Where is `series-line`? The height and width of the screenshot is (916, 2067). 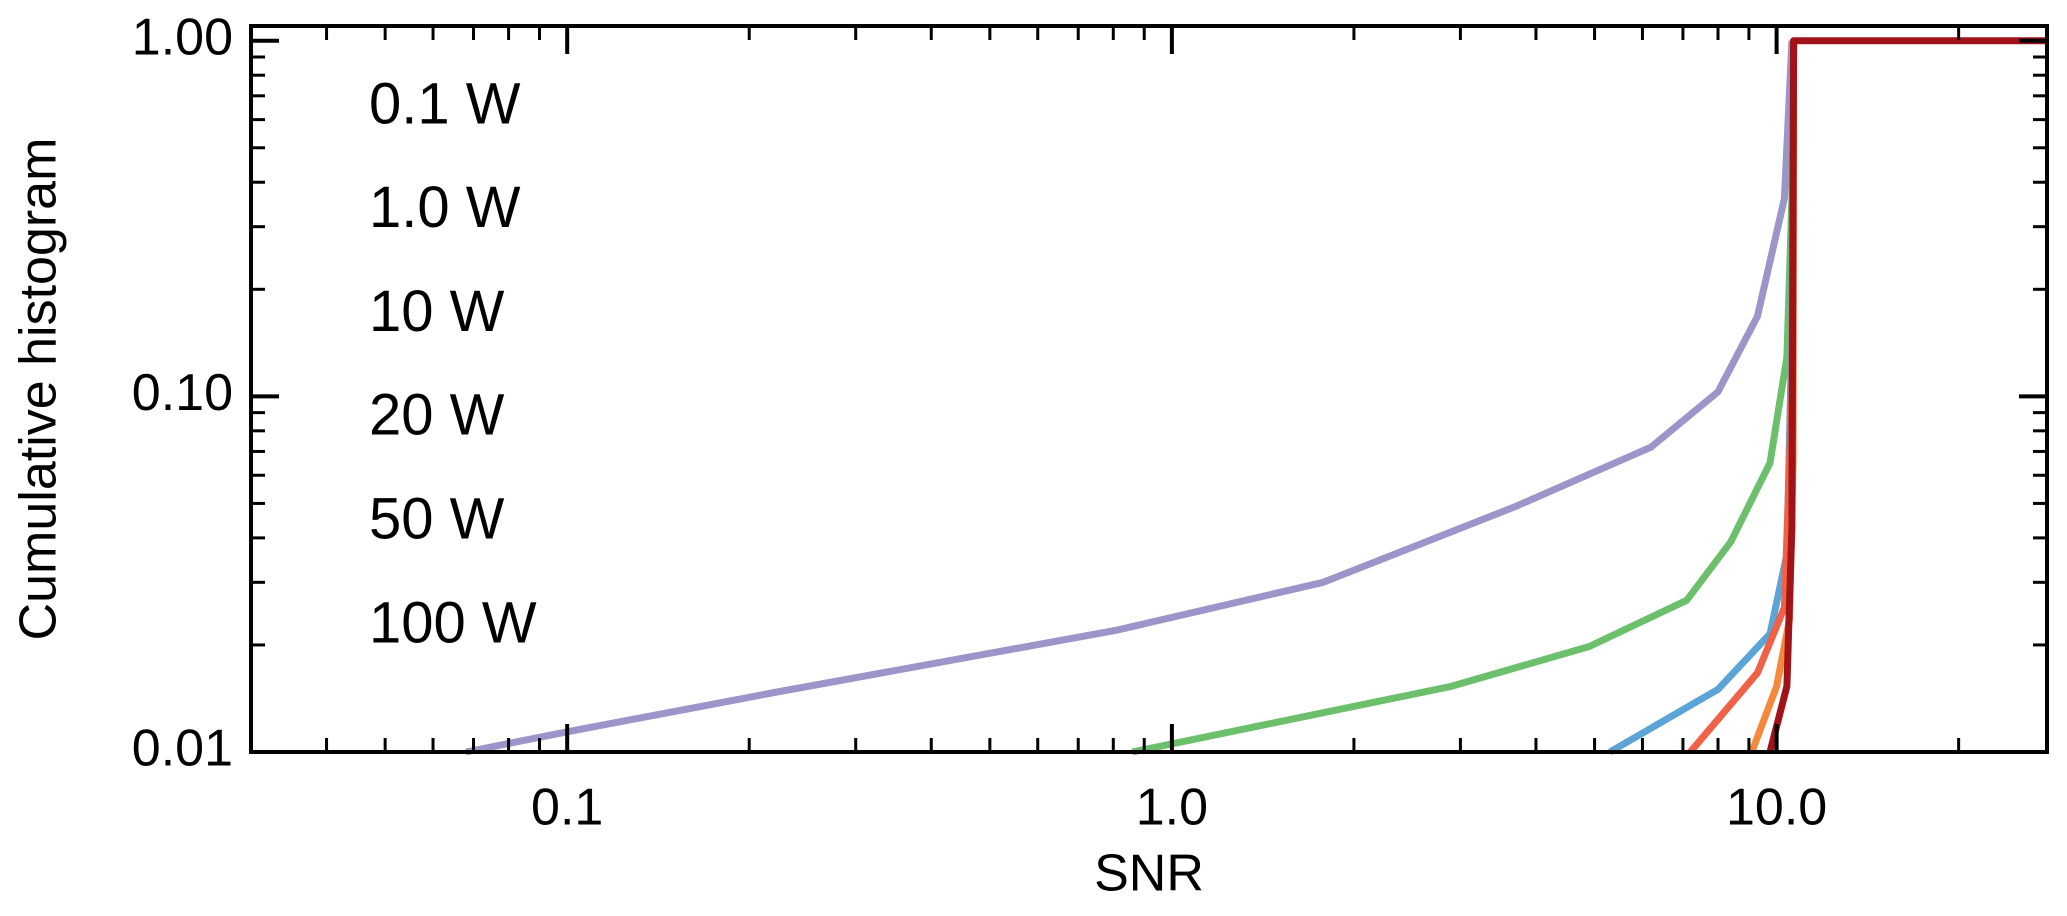
series-line is located at coordinates (1906, 395).